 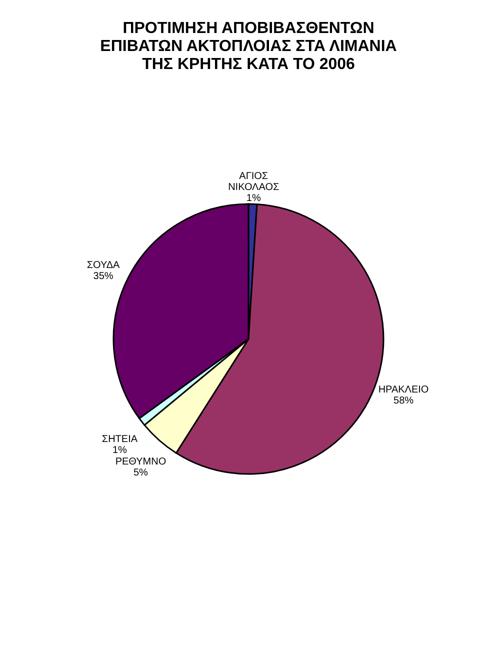 I want to click on chart-title: ΠΡΟΤΙΜΗΣΗ ΑΠΟΒΙΒΑΣΘΕΝΤΩΝ ΕΠΙΒΑΤΩΝ ΑΚΤΟΠΛΟΙΑΣ ΣΤΑ ΛΙΜΑΝΙΑ ΤΗΣ ΚΡΗΤΗΣ ΚΑΤΑ ΤΟ 2006, so click(x=249, y=46).